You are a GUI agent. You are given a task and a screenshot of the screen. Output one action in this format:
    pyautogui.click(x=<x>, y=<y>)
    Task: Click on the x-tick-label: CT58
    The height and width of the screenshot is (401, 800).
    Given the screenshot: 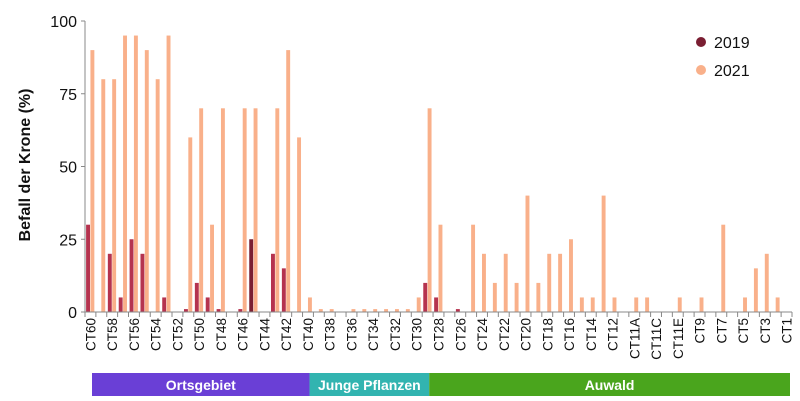 What is the action you would take?
    pyautogui.click(x=112, y=334)
    